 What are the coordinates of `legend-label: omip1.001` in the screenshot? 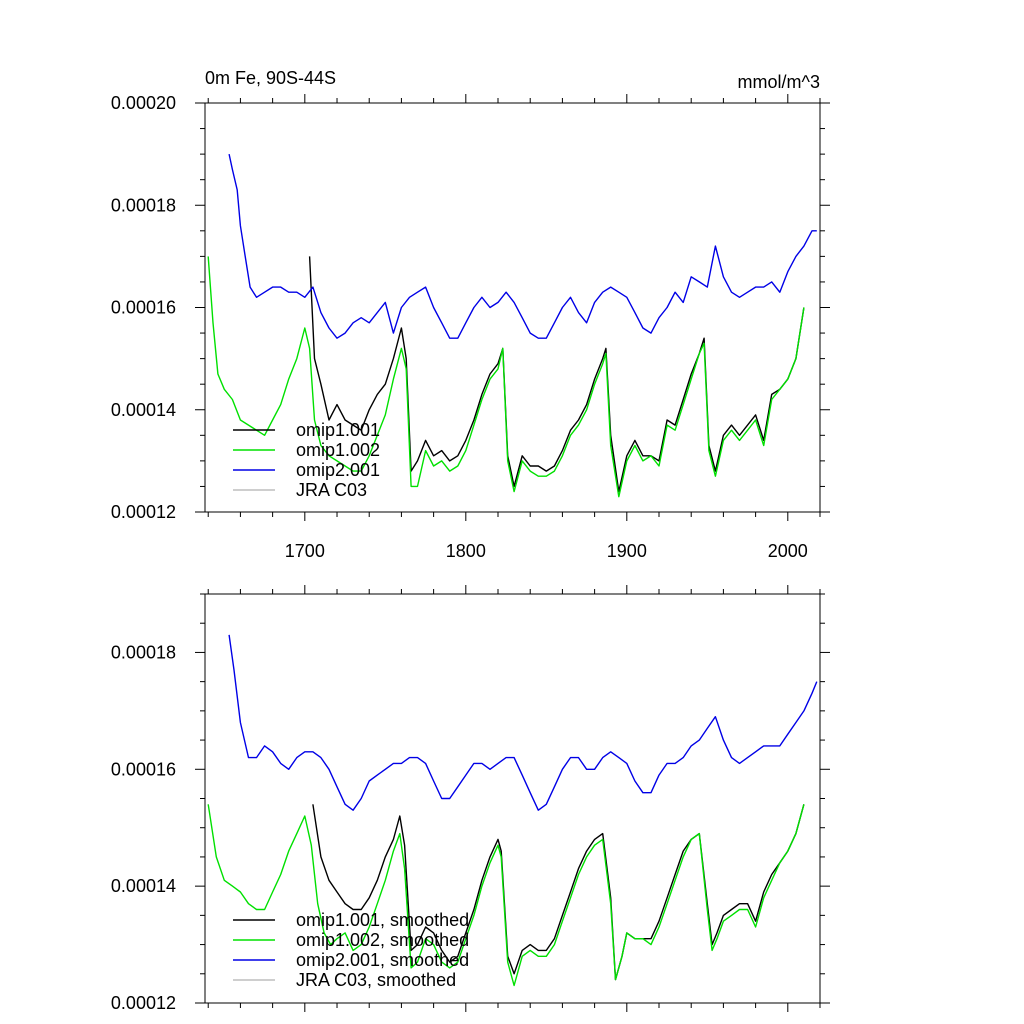 It's located at (338, 430).